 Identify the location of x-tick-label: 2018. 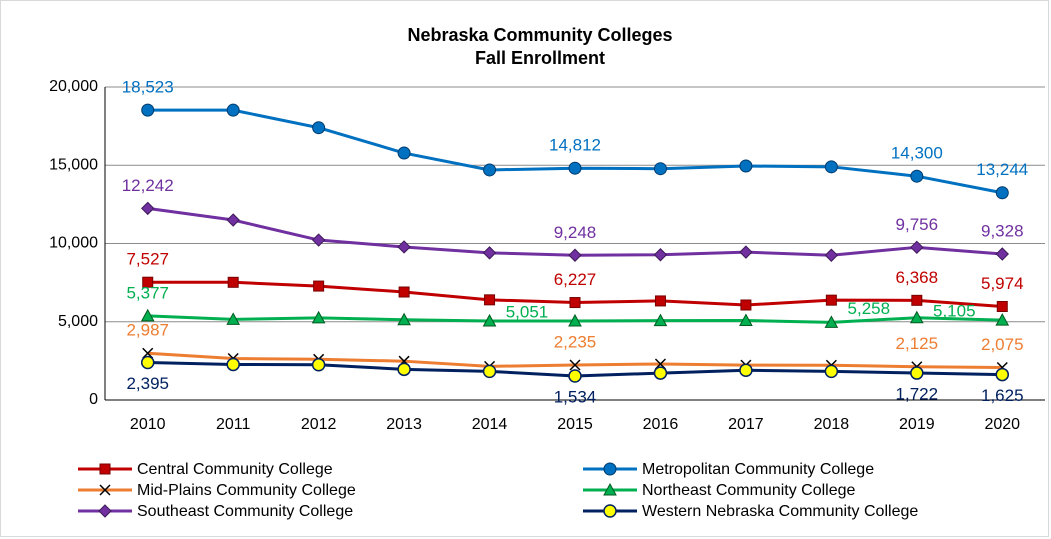
(832, 424).